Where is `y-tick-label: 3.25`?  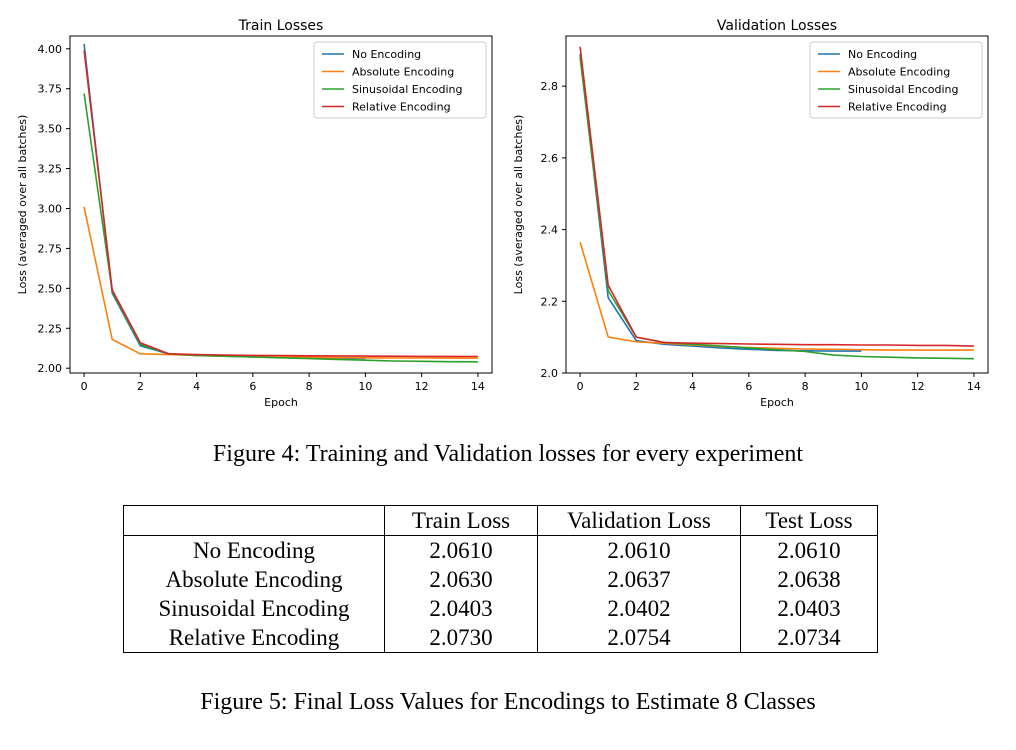
y-tick-label: 3.25 is located at coordinates (50, 169).